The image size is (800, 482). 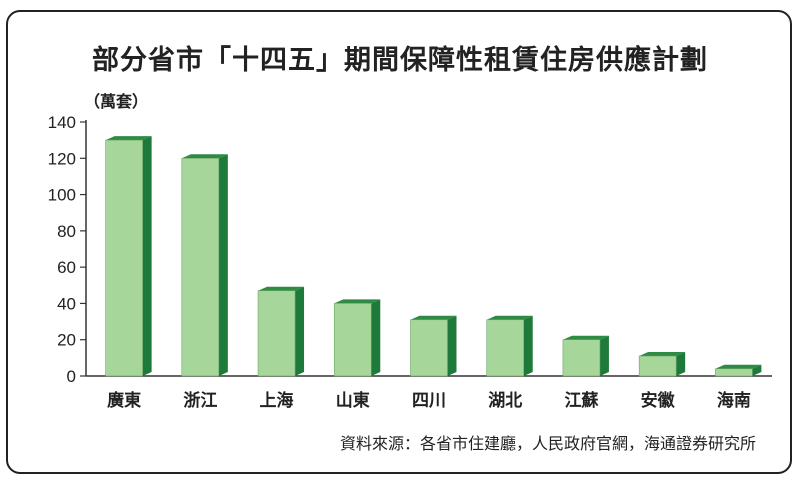 What do you see at coordinates (505, 401) in the screenshot?
I see `x-tick-label: 湖北` at bounding box center [505, 401].